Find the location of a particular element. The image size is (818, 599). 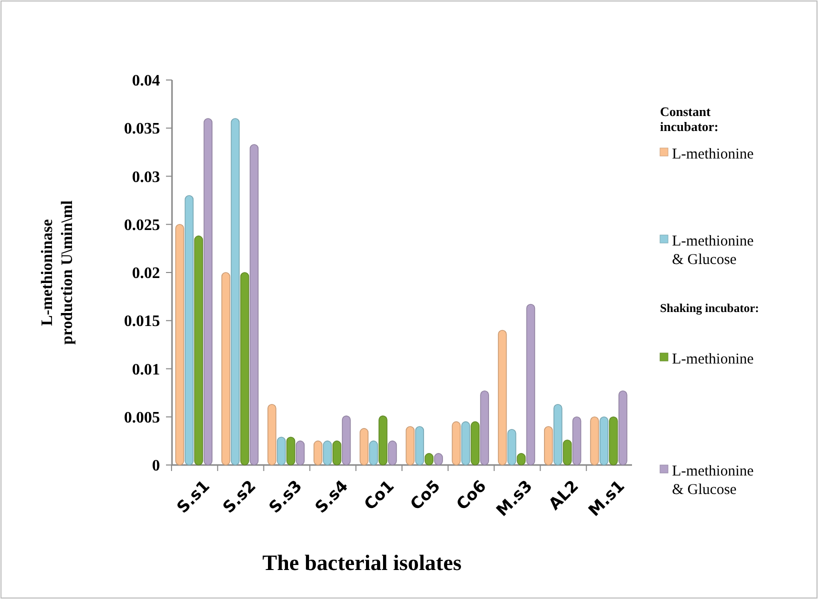

y-tick-label: 0.02 is located at coordinates (146, 273).